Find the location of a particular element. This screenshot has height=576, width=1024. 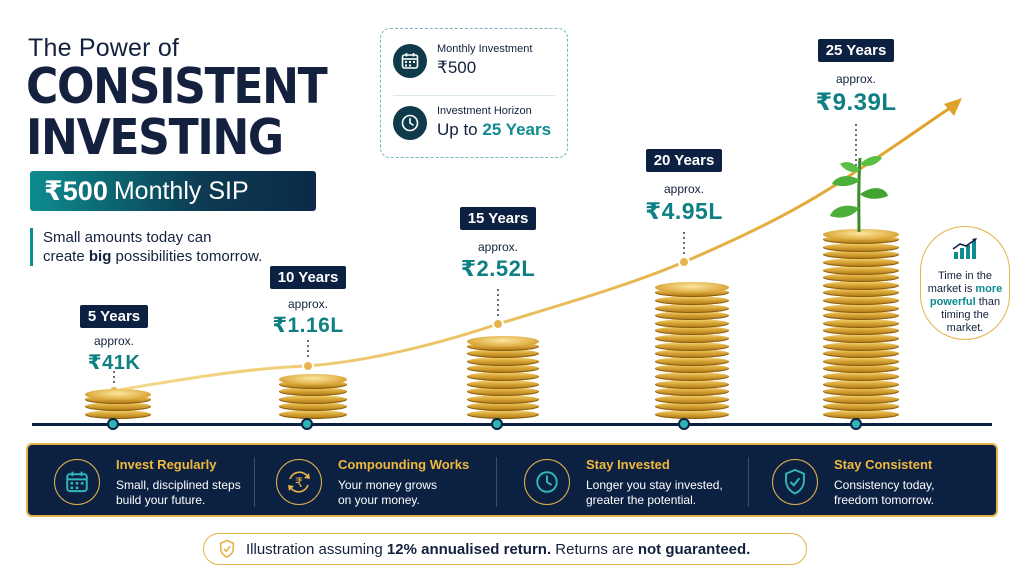

feature-title: Compounding Works is located at coordinates (404, 464).